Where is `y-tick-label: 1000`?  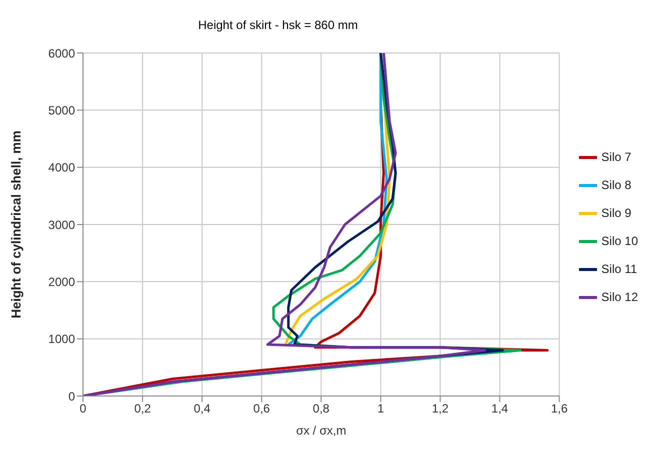 y-tick-label: 1000 is located at coordinates (62, 339).